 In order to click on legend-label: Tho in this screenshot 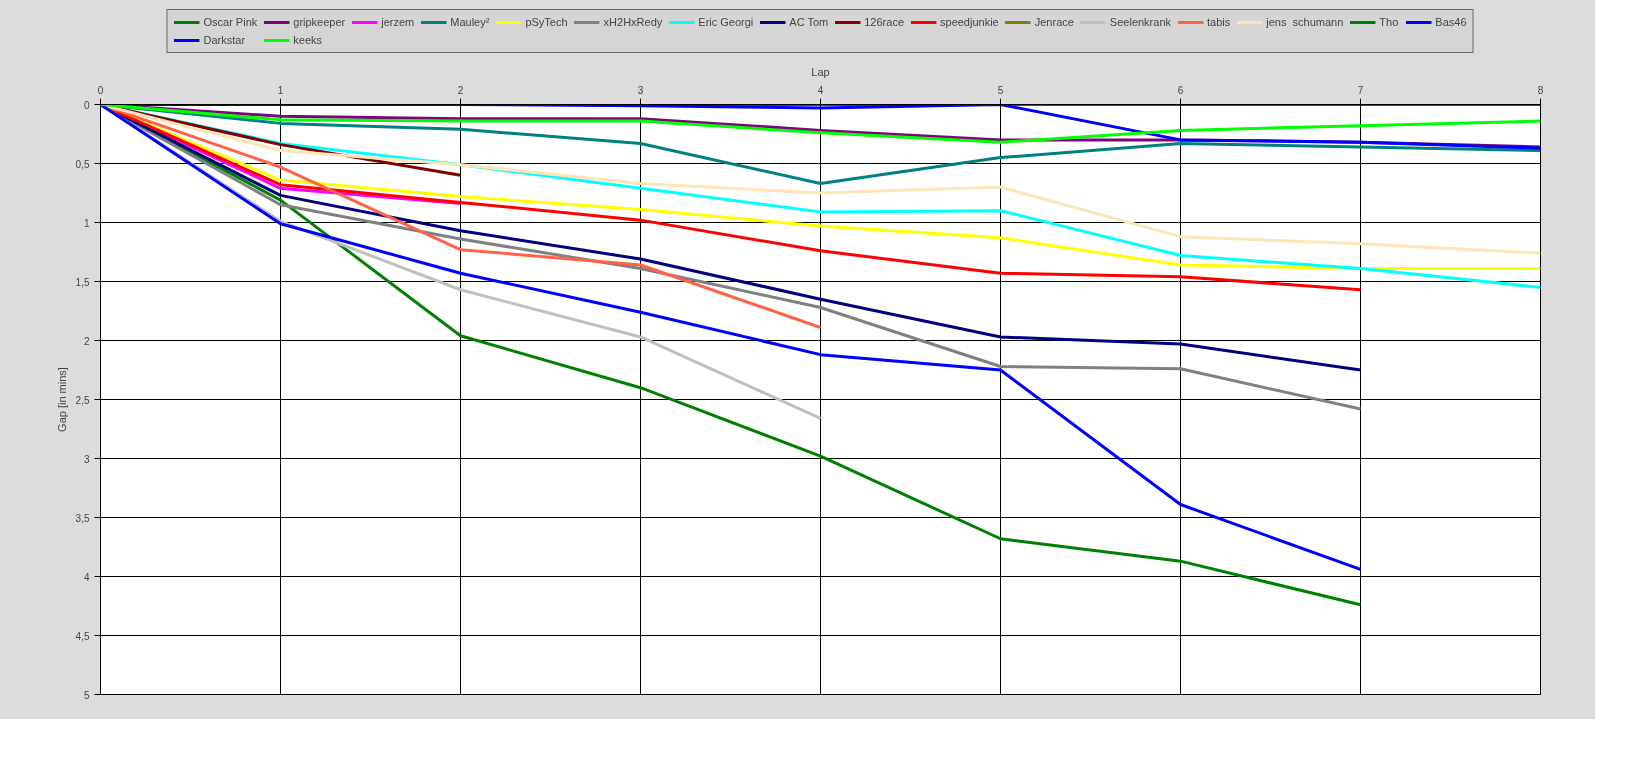, I will do `click(1389, 22)`.